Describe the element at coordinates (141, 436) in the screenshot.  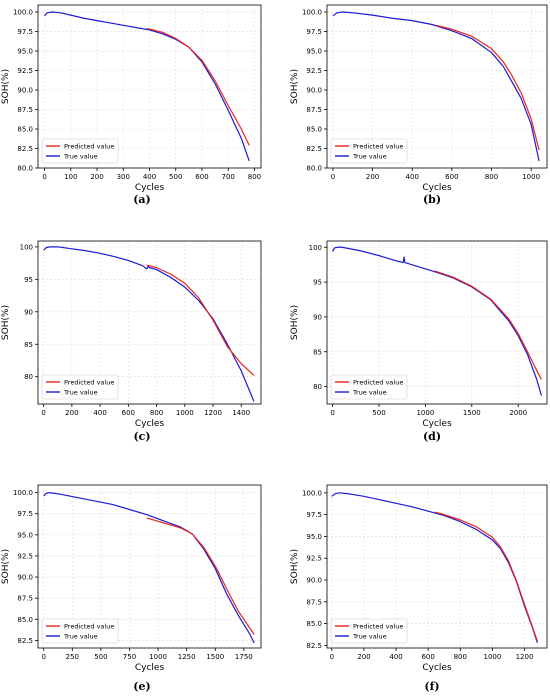
I see `panel-caption: (c)` at that location.